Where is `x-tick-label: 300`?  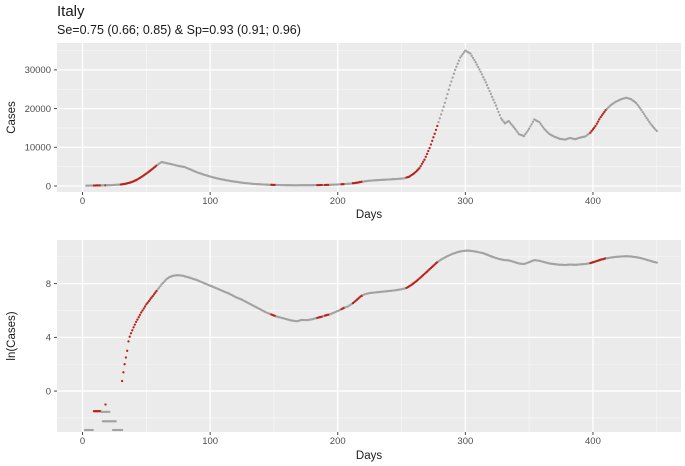
x-tick-label: 300 is located at coordinates (465, 201).